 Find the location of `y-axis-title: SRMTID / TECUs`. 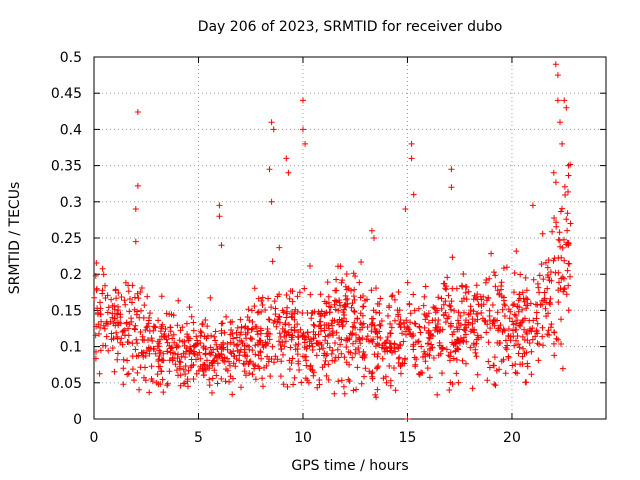

y-axis-title: SRMTID / TECUs is located at coordinates (15, 238).